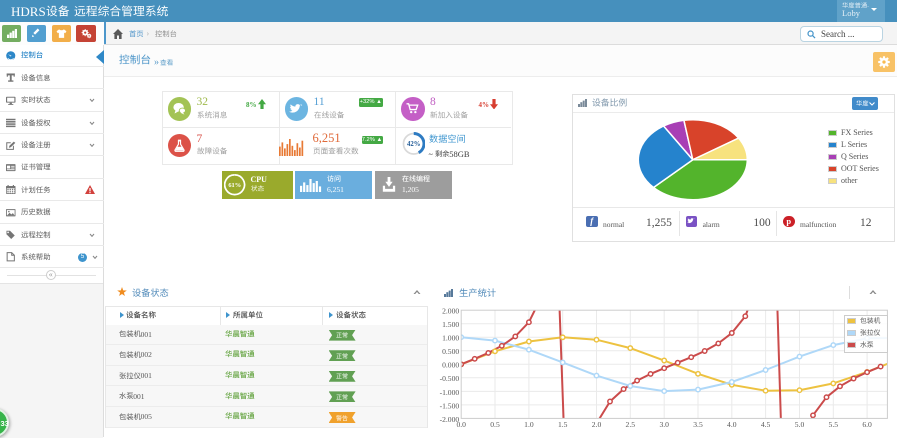  I want to click on svg-text: 61%, so click(234, 185).